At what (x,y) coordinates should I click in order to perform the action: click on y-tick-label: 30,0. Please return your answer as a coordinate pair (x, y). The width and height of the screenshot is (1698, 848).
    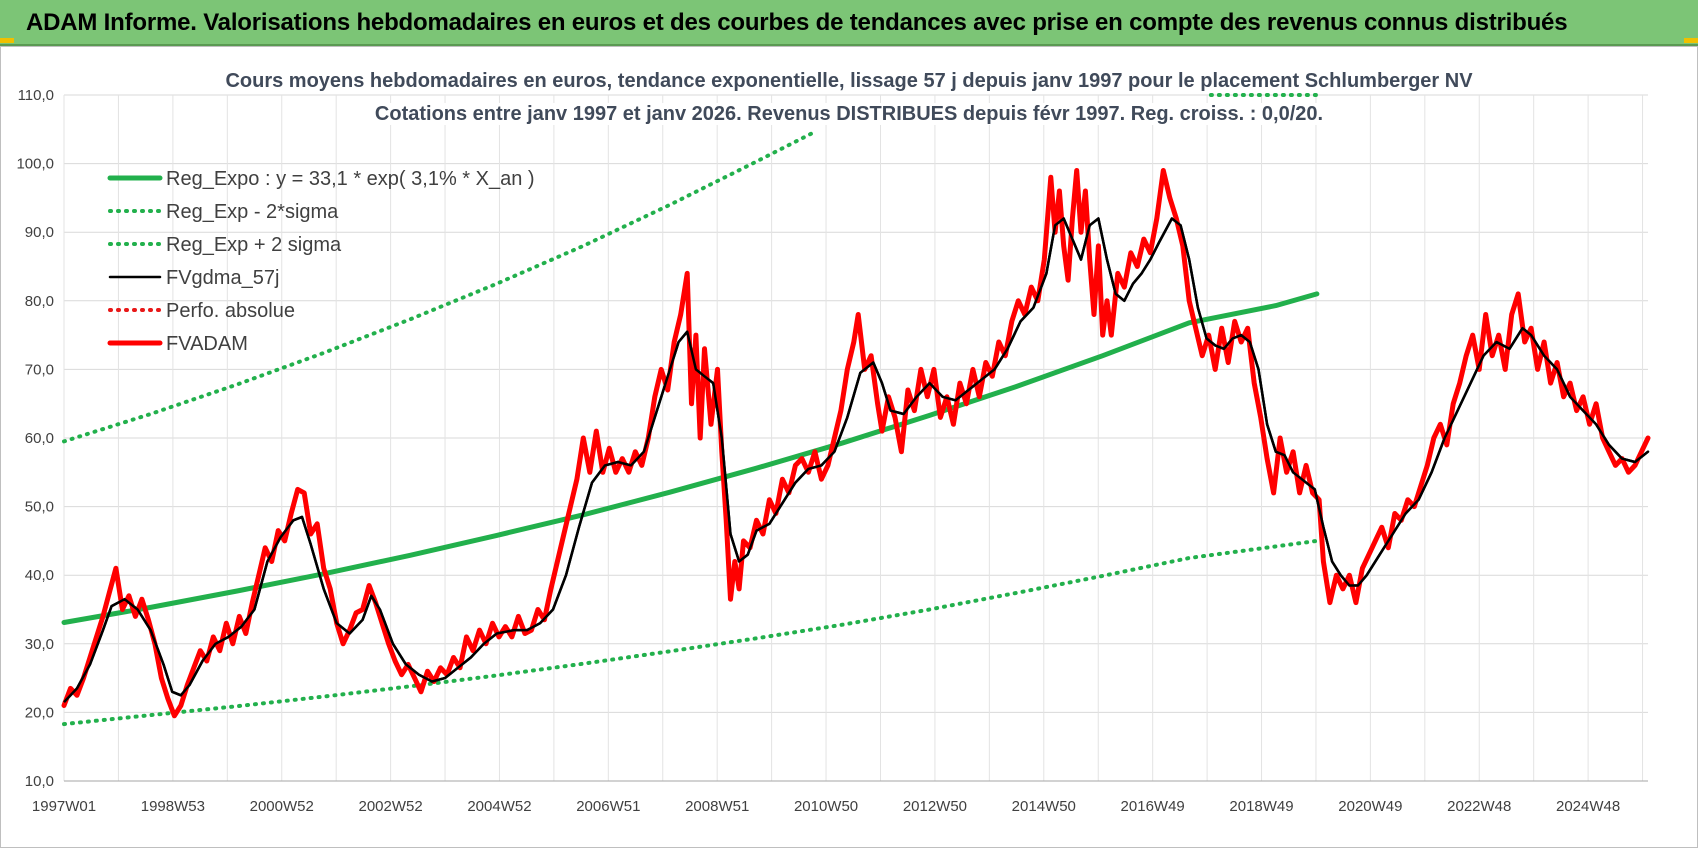
    Looking at the image, I should click on (39, 644).